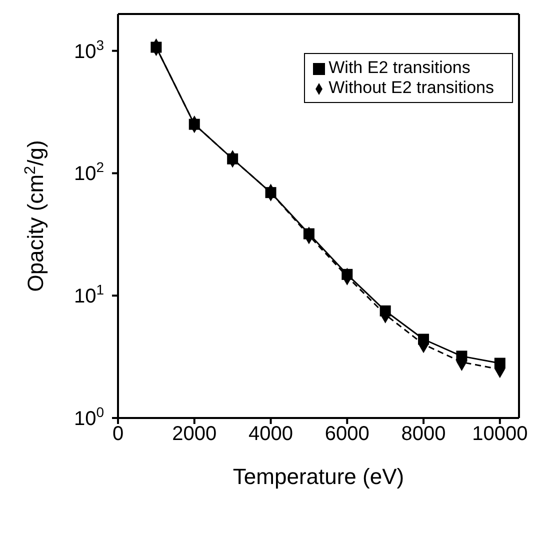 The width and height of the screenshot is (538, 554). Describe the element at coordinates (89, 49) in the screenshot. I see `y-tick-label: 10$^{3}$` at that location.